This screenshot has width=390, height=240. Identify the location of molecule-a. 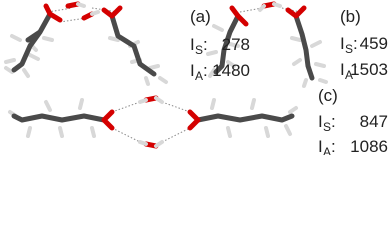
(86, 43).